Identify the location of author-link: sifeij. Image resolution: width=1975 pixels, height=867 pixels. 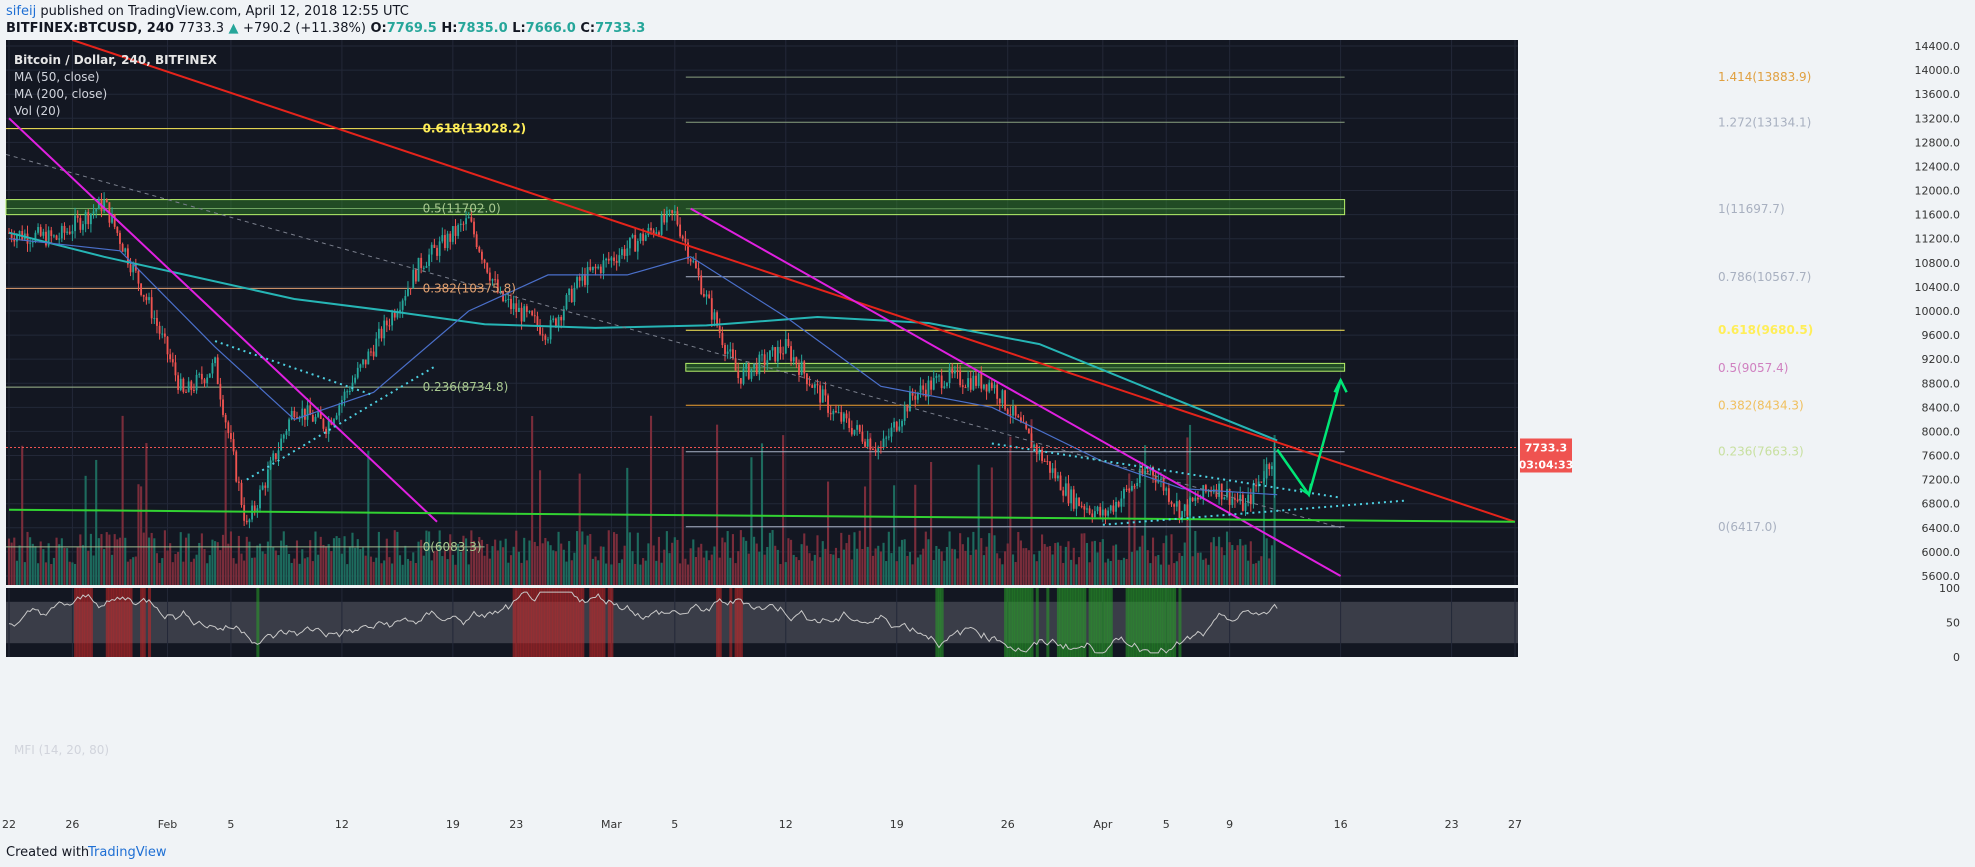
(21, 11).